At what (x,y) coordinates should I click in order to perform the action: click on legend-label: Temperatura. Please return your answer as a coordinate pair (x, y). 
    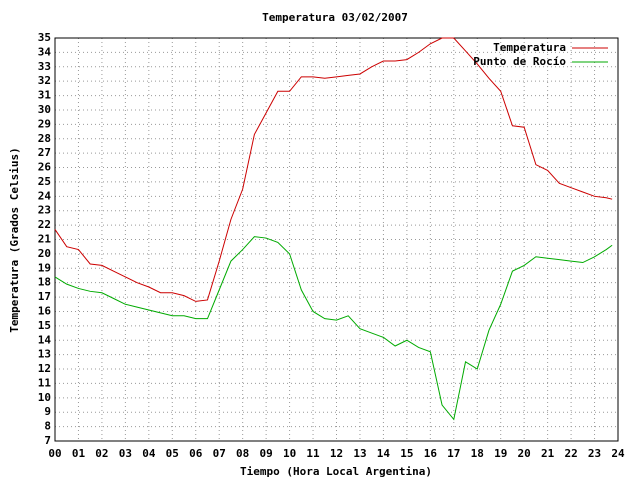
    Looking at the image, I should click on (529, 47).